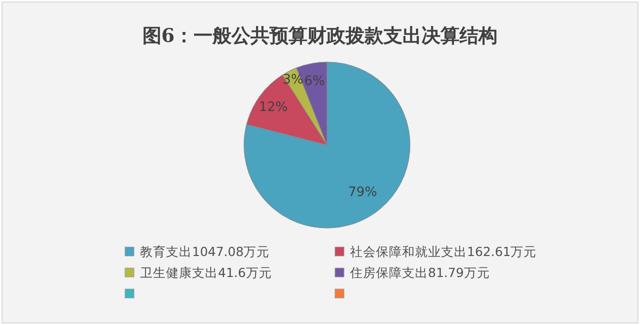 This screenshot has height=325, width=640. Describe the element at coordinates (206, 272) in the screenshot. I see `legend-label: 卫生健康支出41.6万元` at that location.